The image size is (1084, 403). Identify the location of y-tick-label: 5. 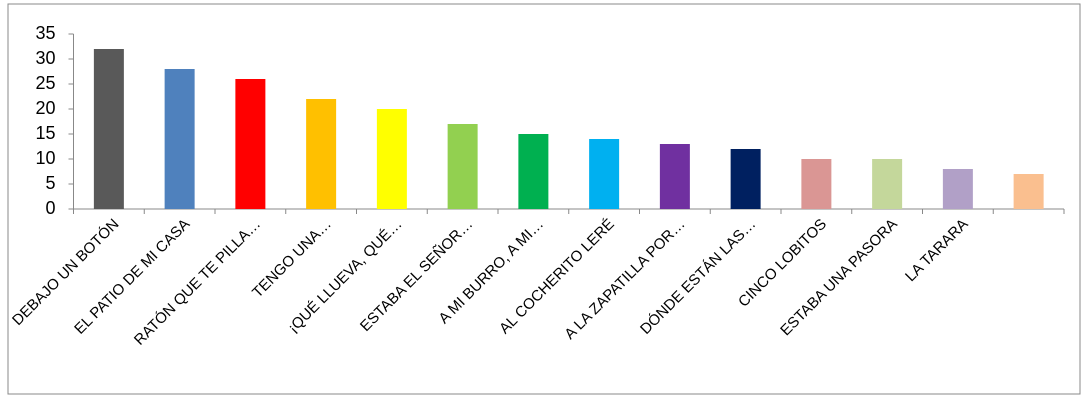
(50, 183).